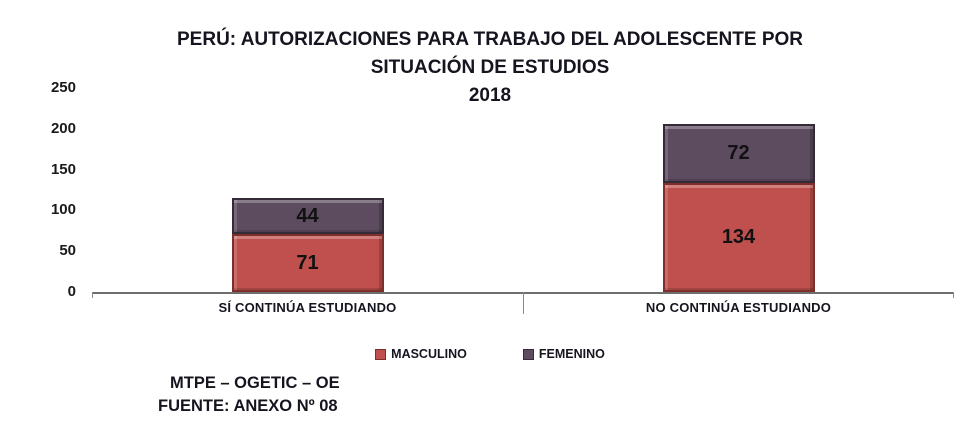 This screenshot has height=434, width=980. What do you see at coordinates (429, 354) in the screenshot?
I see `legend-label: MASCULINO` at bounding box center [429, 354].